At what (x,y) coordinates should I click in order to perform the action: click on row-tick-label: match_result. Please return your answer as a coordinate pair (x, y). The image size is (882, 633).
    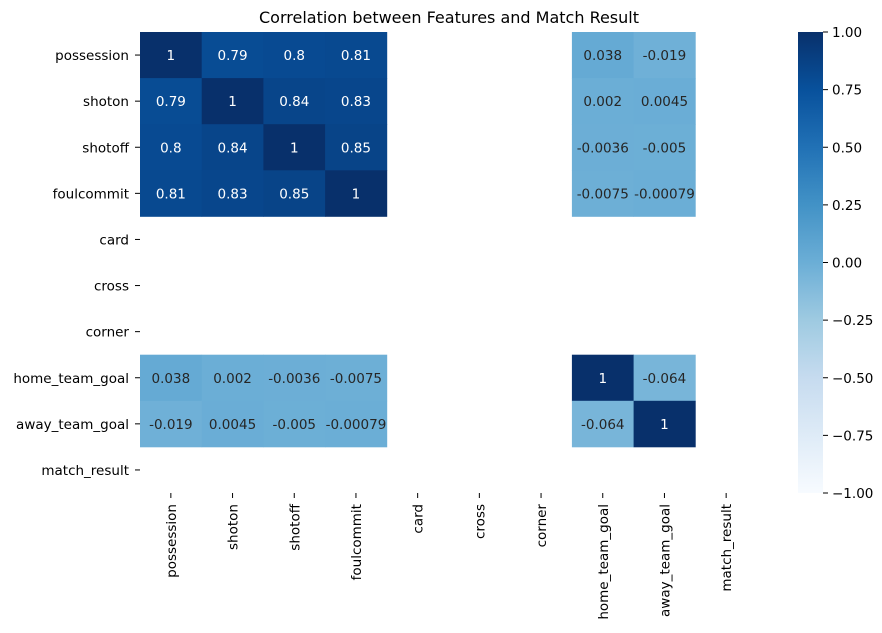
    Looking at the image, I should click on (85, 471).